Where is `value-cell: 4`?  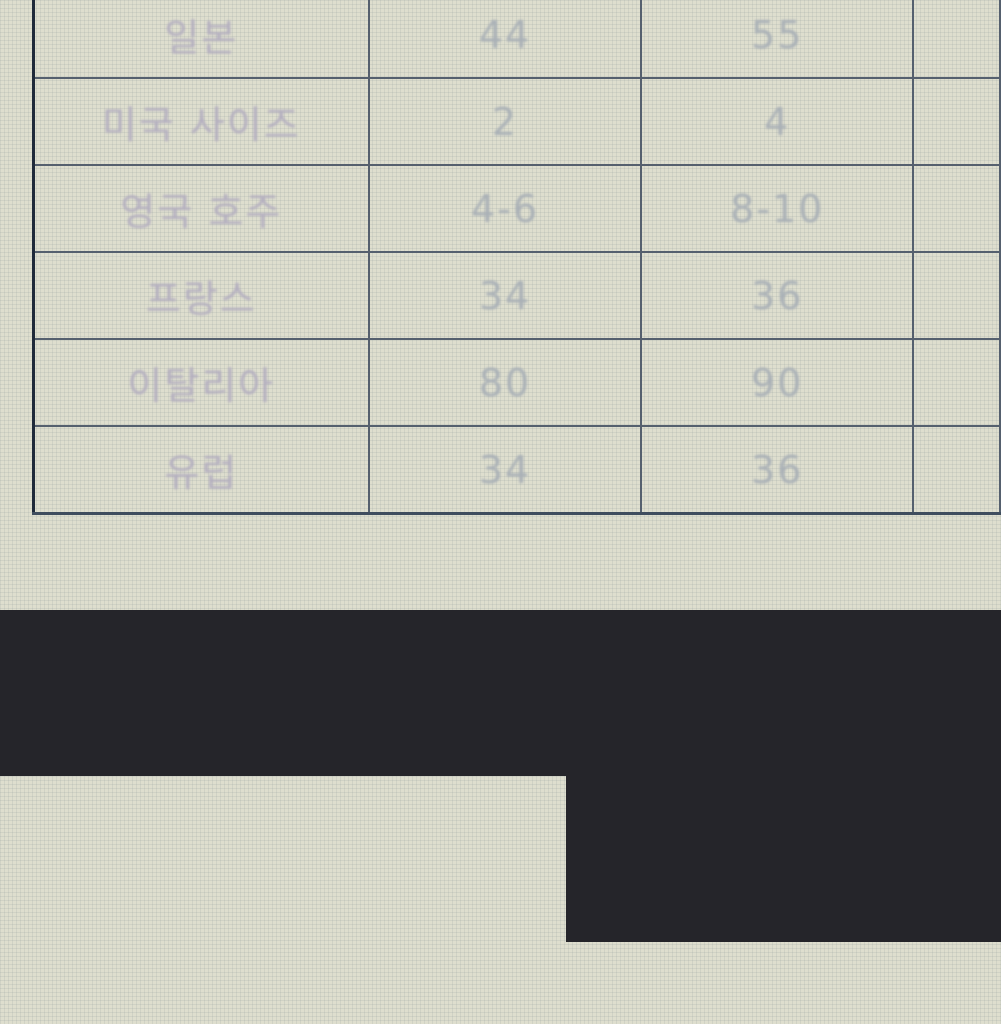
value-cell: 4 is located at coordinates (777, 121).